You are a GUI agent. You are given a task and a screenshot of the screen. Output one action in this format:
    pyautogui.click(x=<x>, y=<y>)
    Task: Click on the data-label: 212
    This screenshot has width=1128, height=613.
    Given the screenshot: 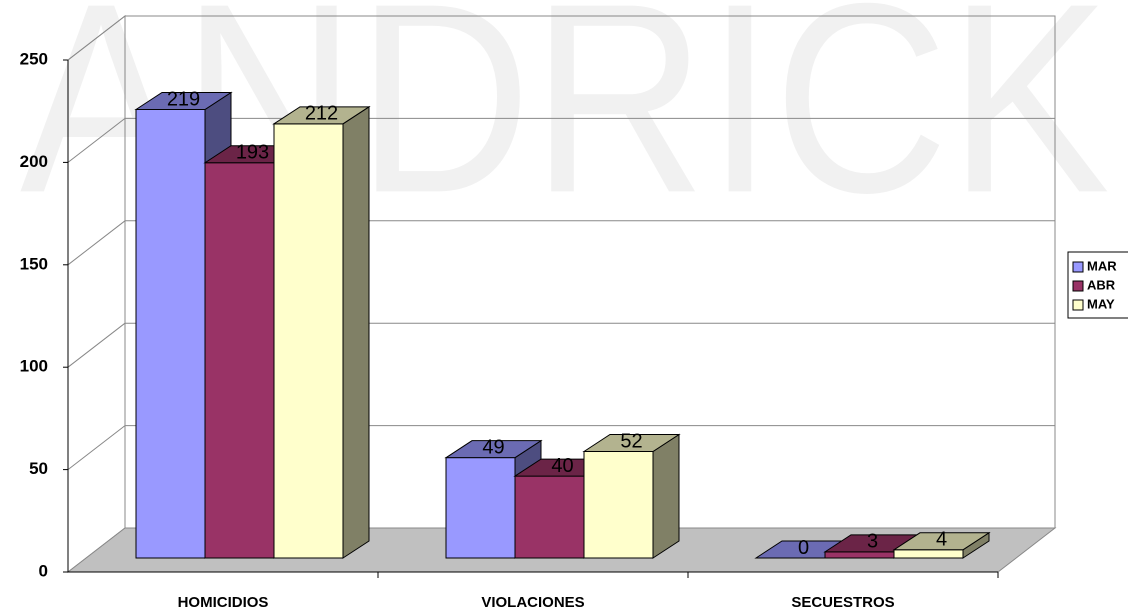 What is the action you would take?
    pyautogui.click(x=321, y=114)
    